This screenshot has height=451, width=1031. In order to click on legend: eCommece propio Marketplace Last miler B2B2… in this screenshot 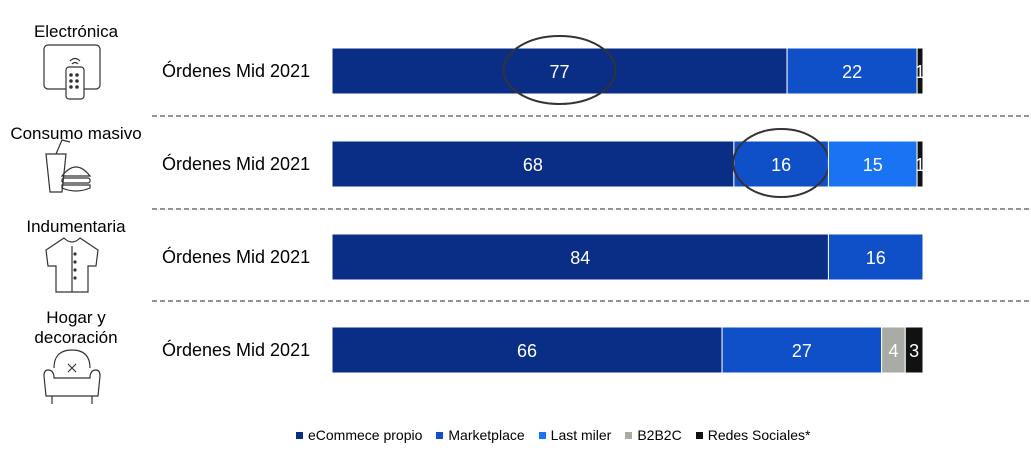, I will do `click(560, 435)`.